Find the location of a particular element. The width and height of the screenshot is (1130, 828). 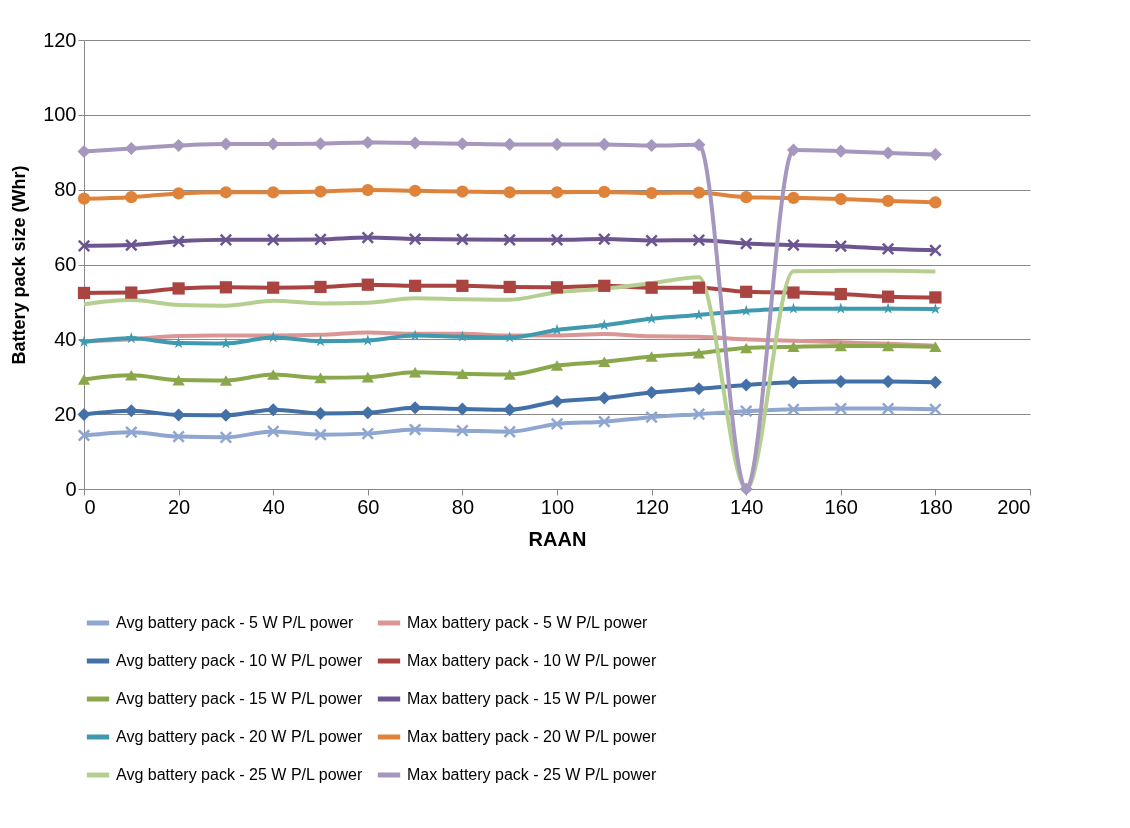

x-tick-label: 160 is located at coordinates (841, 506).